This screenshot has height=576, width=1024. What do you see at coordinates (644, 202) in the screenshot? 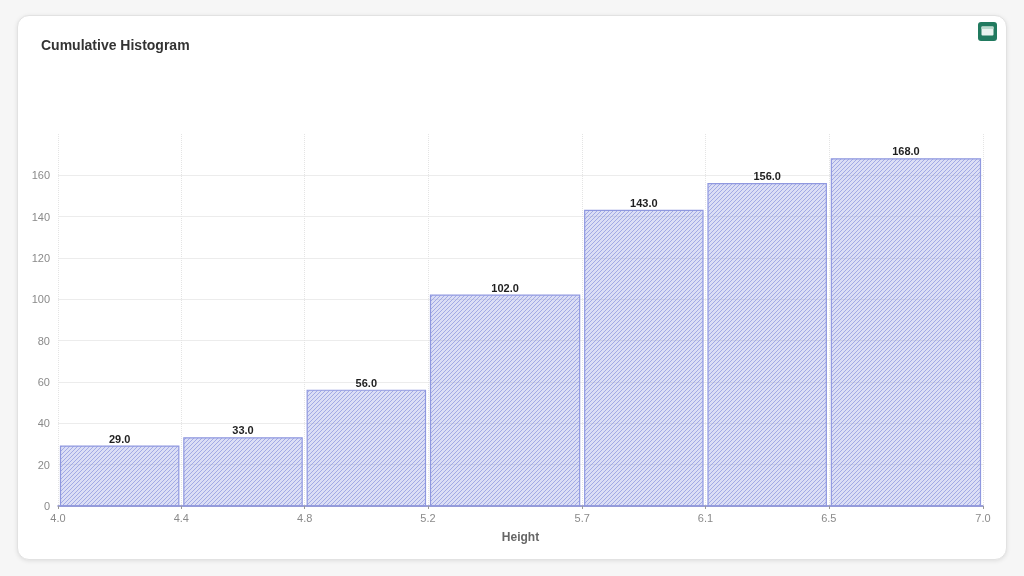
I see `data-label: 143.0` at bounding box center [644, 202].